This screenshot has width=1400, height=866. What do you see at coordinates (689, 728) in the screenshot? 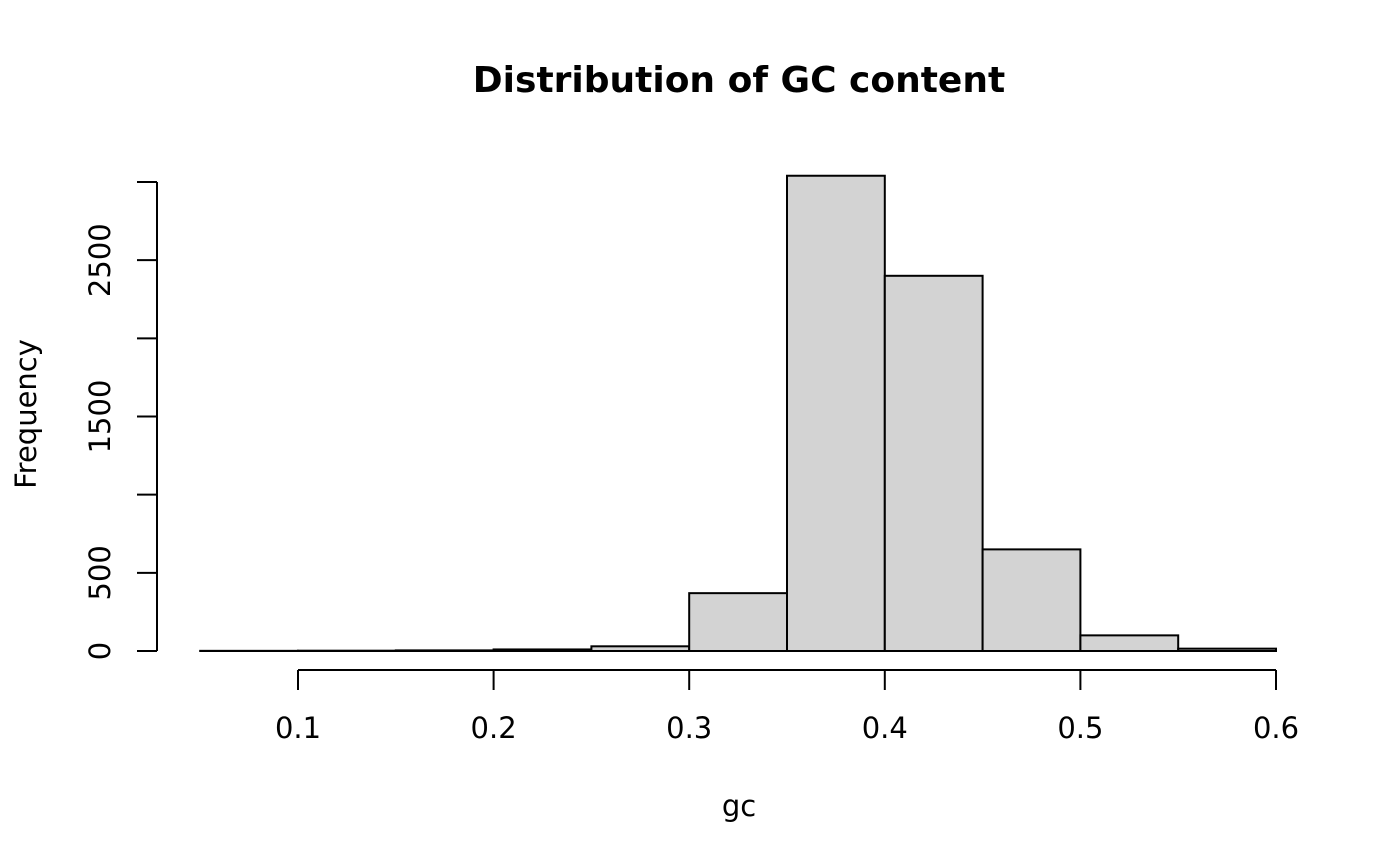
I see `x-tick-label: 0.3` at bounding box center [689, 728].